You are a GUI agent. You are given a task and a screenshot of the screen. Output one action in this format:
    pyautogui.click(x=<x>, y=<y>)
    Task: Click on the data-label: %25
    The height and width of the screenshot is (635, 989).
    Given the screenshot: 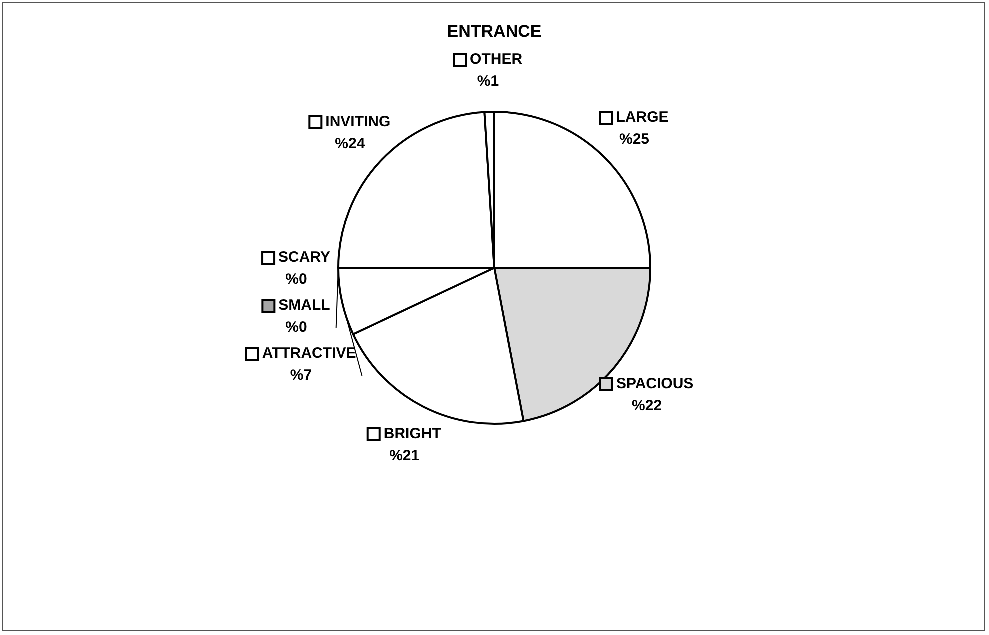 What is the action you would take?
    pyautogui.click(x=634, y=139)
    